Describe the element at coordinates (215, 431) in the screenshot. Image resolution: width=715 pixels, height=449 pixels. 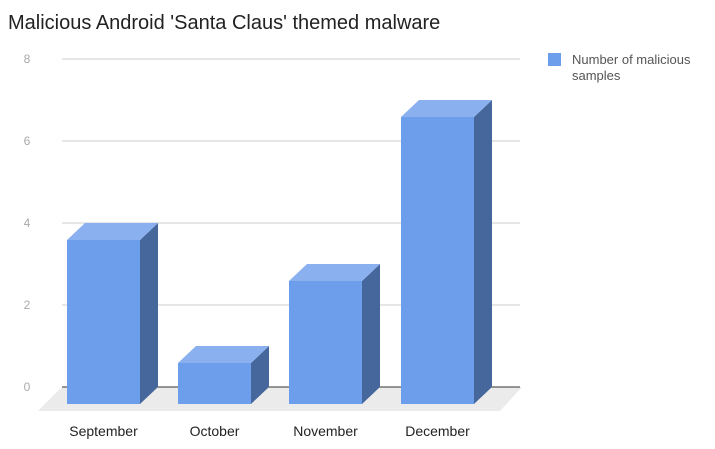
I see `x-tick-label: October` at that location.